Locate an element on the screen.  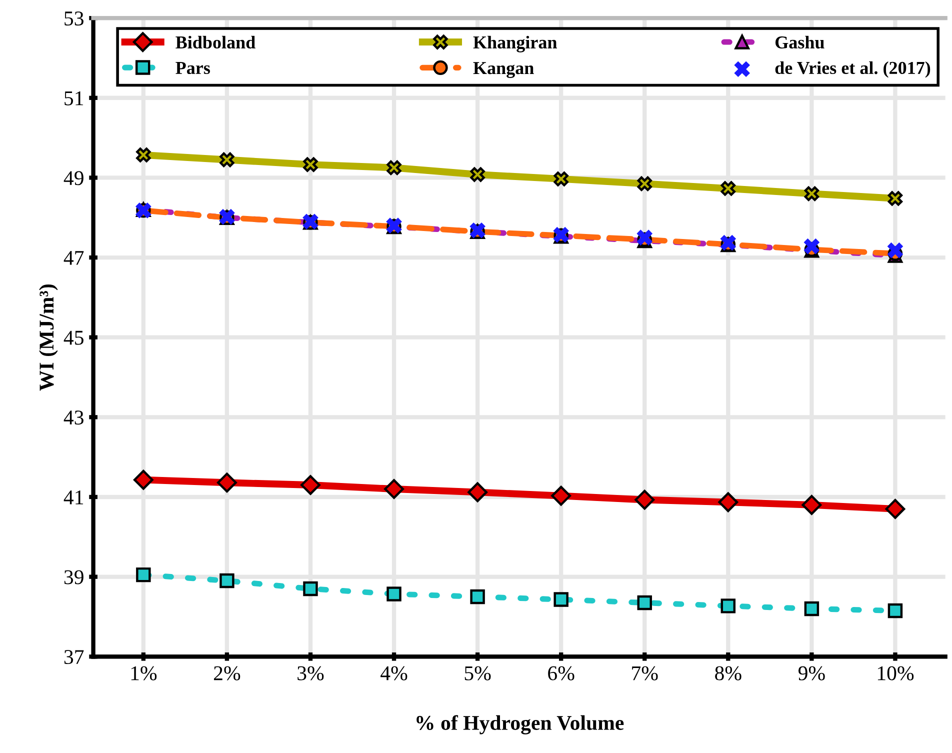
x-tick-label: 5% is located at coordinates (477, 673).